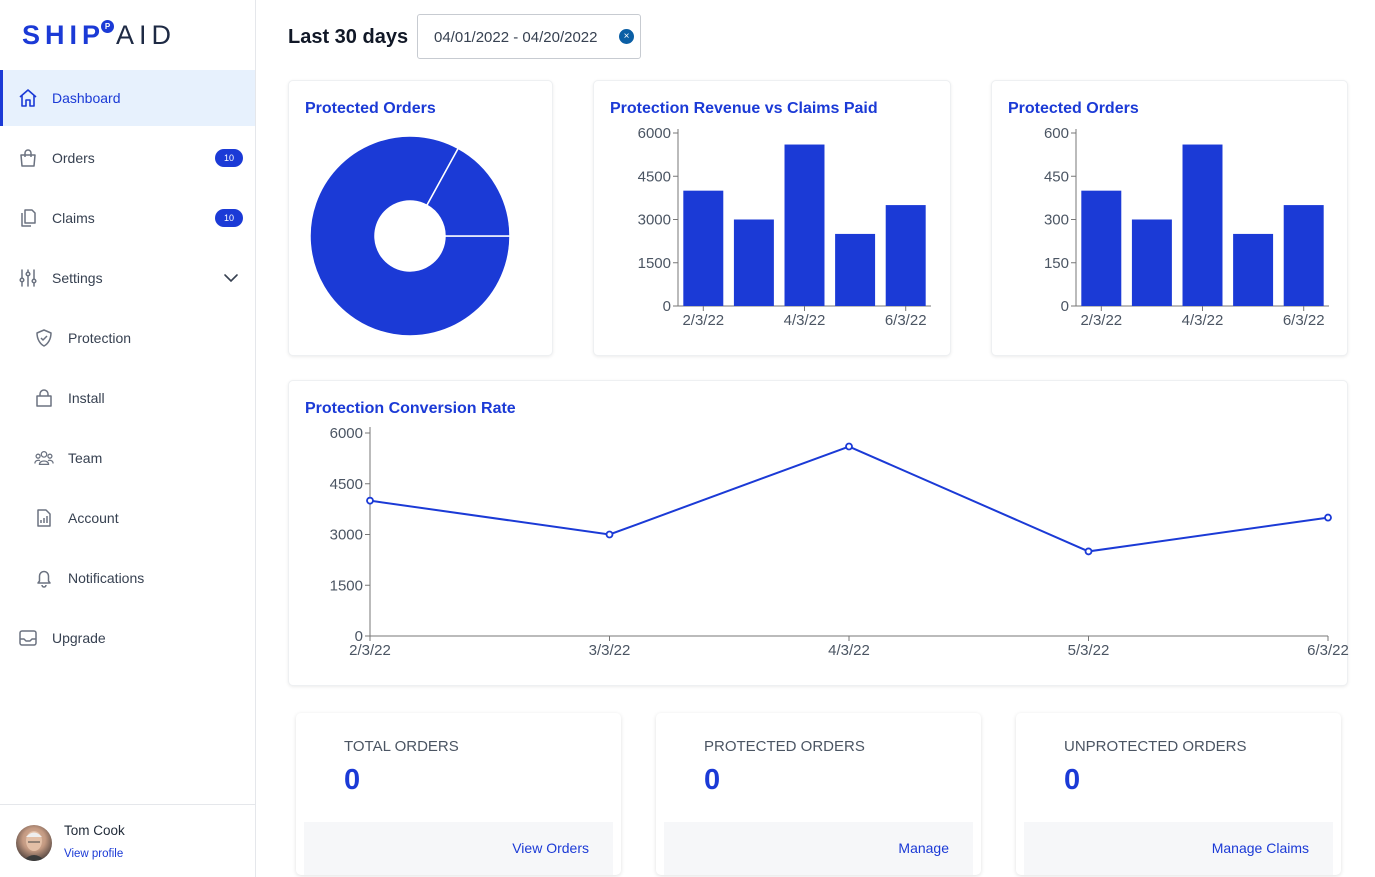 This screenshot has height=877, width=1375. Describe the element at coordinates (77, 278) in the screenshot. I see `sidebar-item-label: Settings` at that location.